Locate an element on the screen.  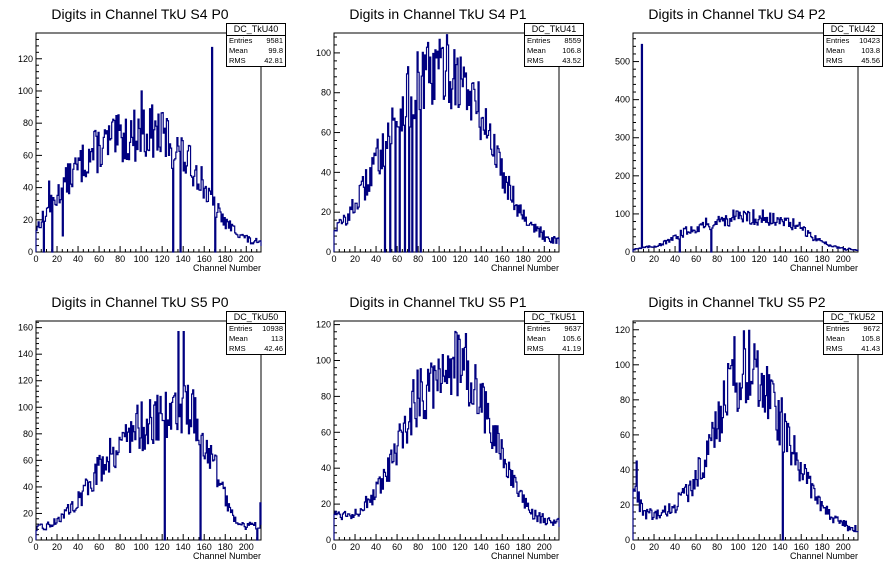
y-tick-label: 160 is located at coordinates (25, 328).